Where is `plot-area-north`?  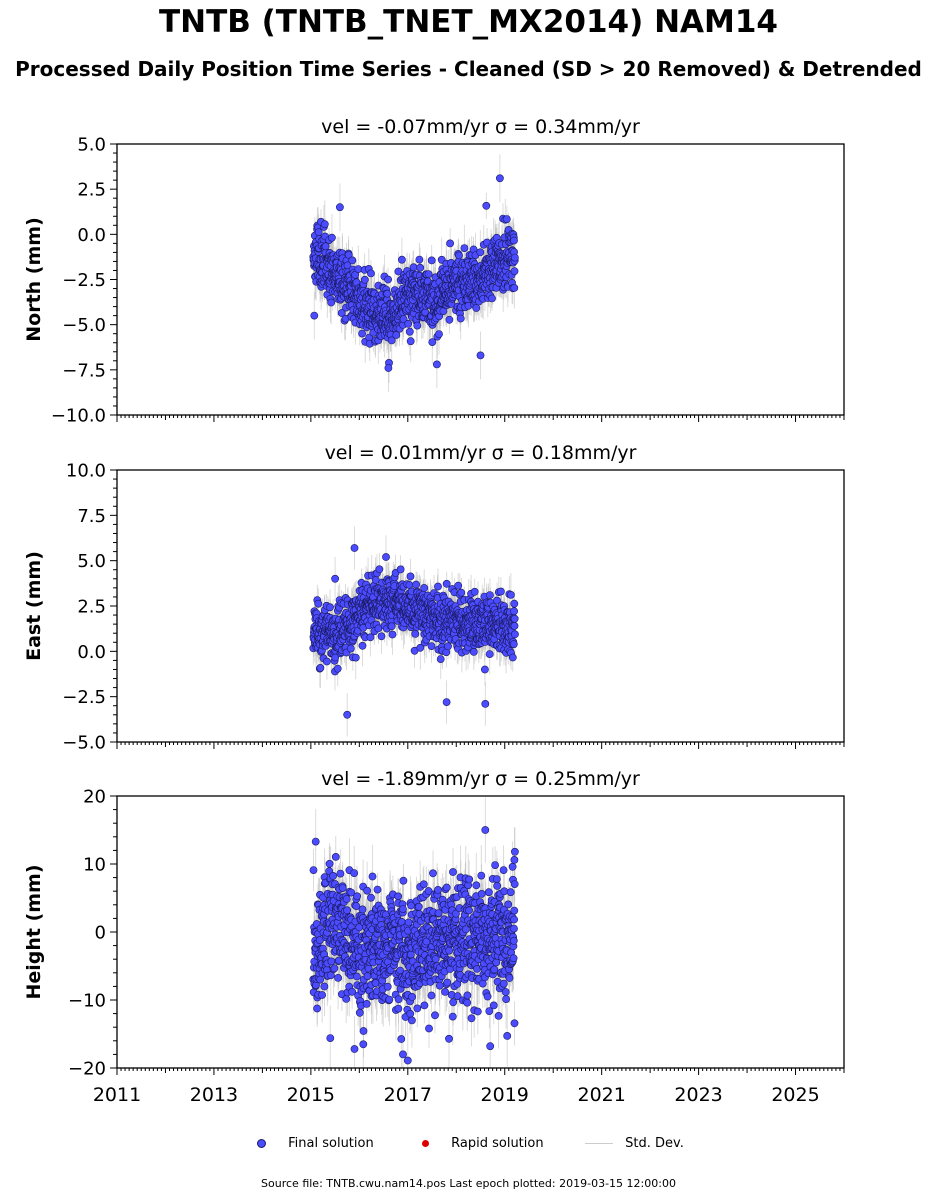 plot-area-north is located at coordinates (414, 273).